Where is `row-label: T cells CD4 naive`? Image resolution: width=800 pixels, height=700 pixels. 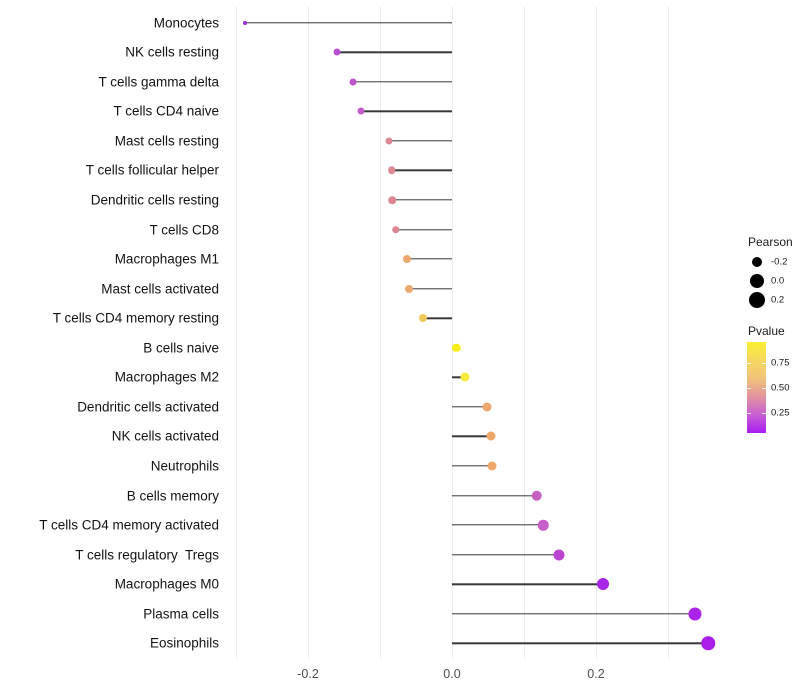
row-label: T cells CD4 naive is located at coordinates (166, 111).